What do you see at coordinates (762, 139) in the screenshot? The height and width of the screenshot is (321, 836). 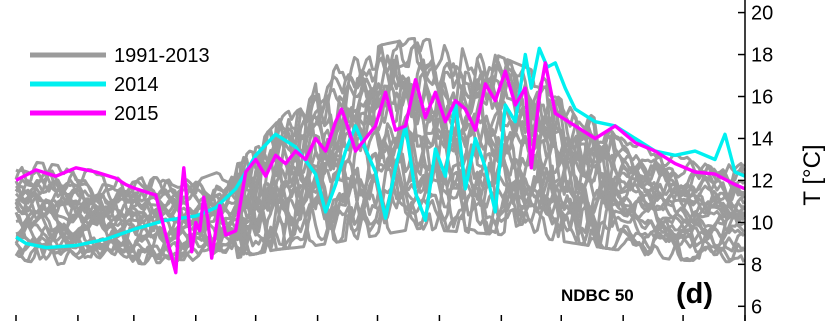 I see `y-tick-label: 14` at bounding box center [762, 139].